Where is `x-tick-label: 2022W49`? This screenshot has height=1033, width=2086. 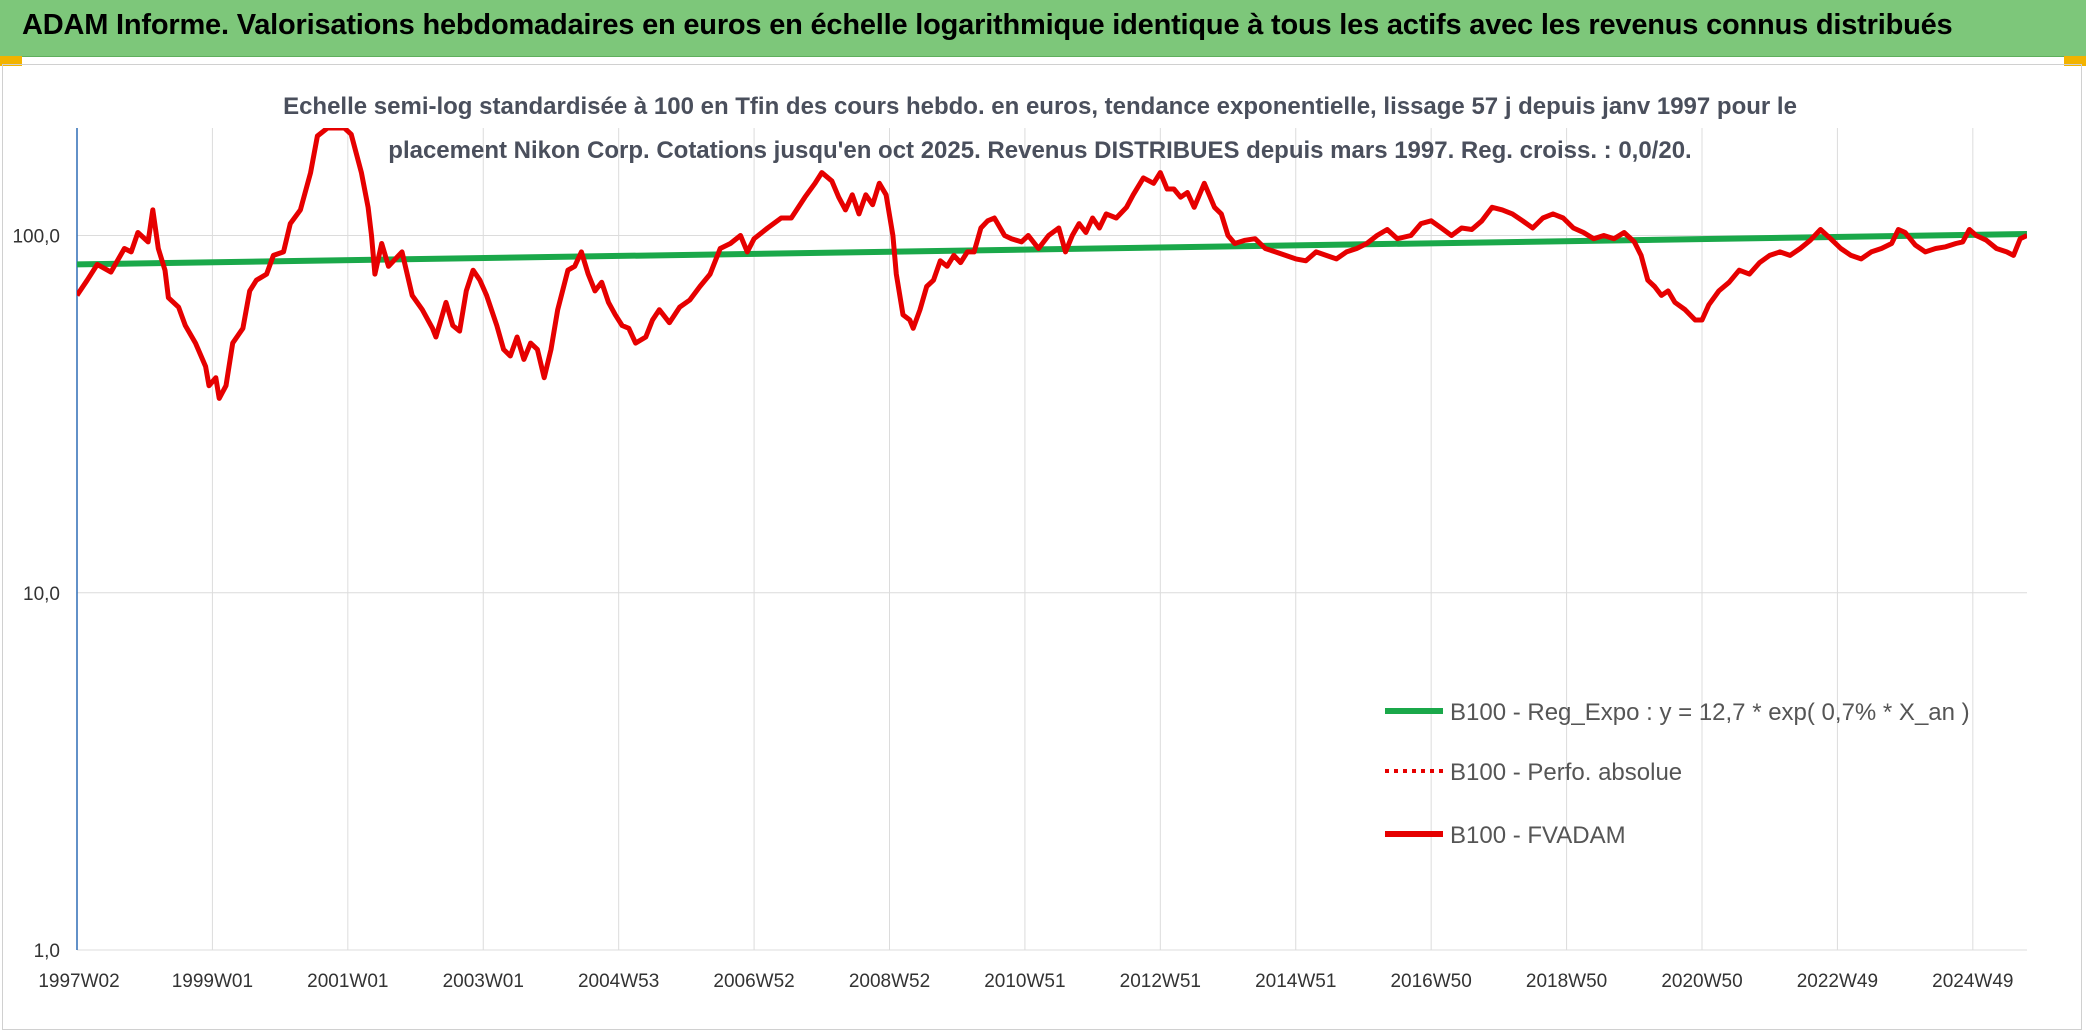 x-tick-label: 2022W49 is located at coordinates (1837, 981).